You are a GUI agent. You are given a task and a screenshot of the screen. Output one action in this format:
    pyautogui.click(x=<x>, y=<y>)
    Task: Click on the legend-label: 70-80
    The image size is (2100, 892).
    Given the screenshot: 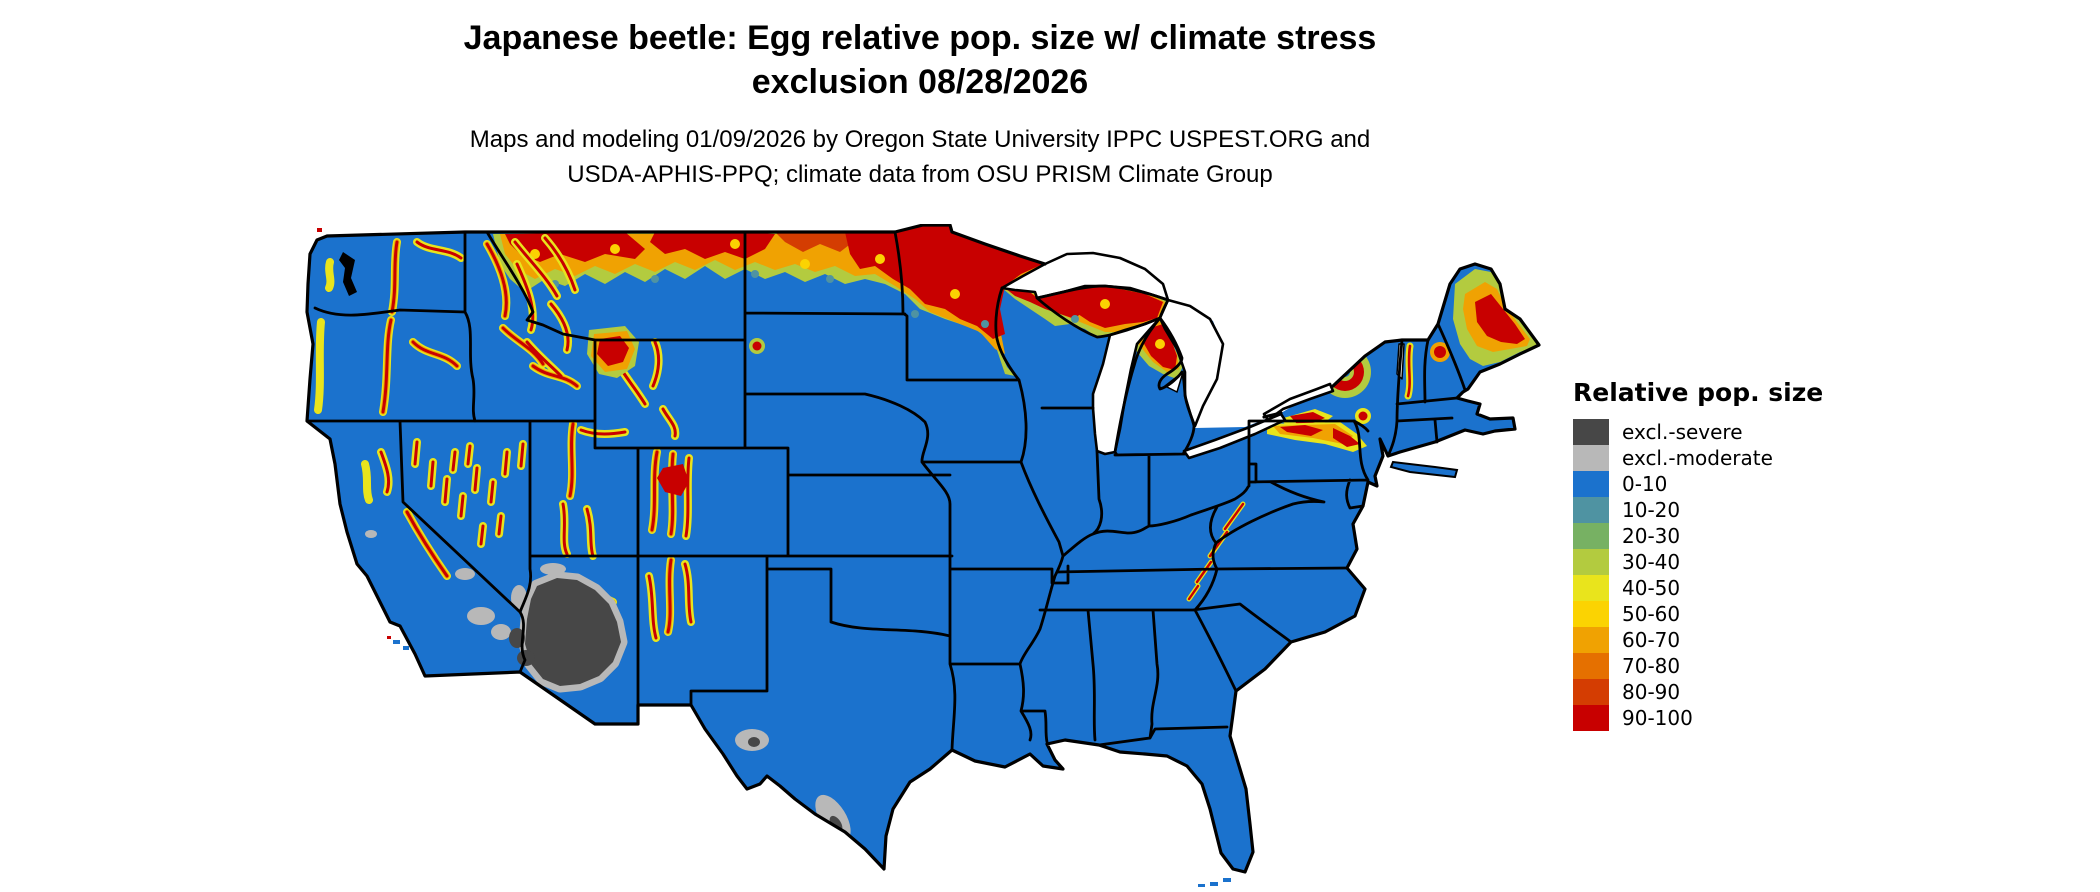 What is the action you would take?
    pyautogui.click(x=1651, y=666)
    